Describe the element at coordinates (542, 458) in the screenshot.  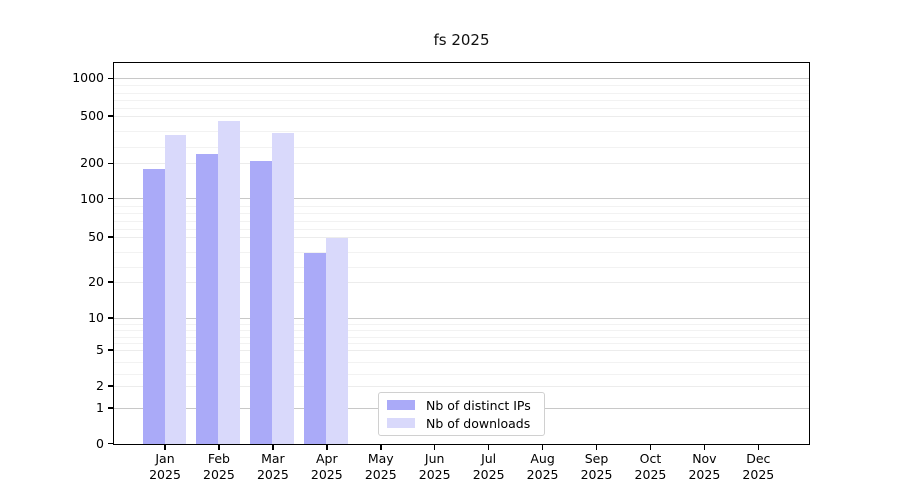
I see `x-tick-month: Aug` at that location.